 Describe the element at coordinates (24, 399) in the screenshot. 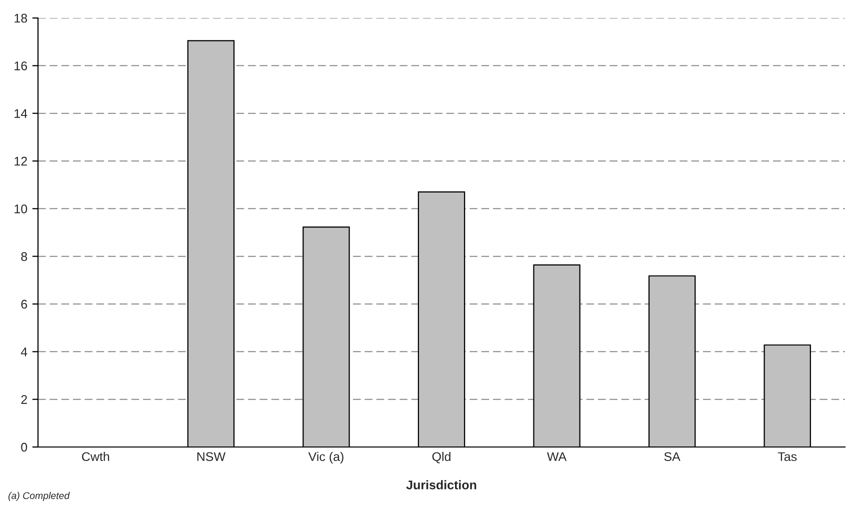

I see `y-tick-label: 2` at that location.